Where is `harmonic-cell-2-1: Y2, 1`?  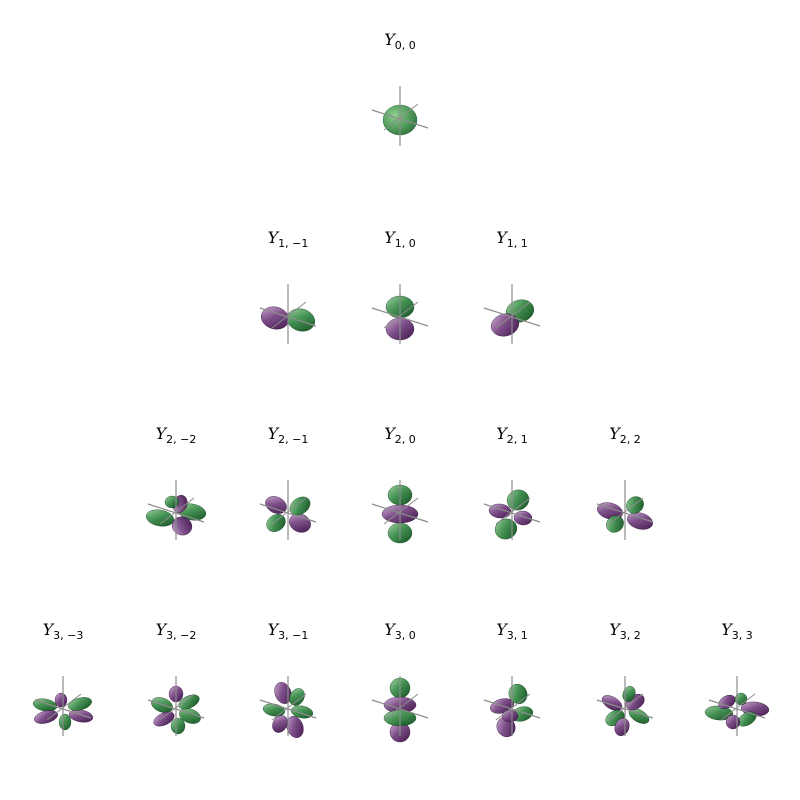
harmonic-cell-2-1: Y2, 1 is located at coordinates (512, 494).